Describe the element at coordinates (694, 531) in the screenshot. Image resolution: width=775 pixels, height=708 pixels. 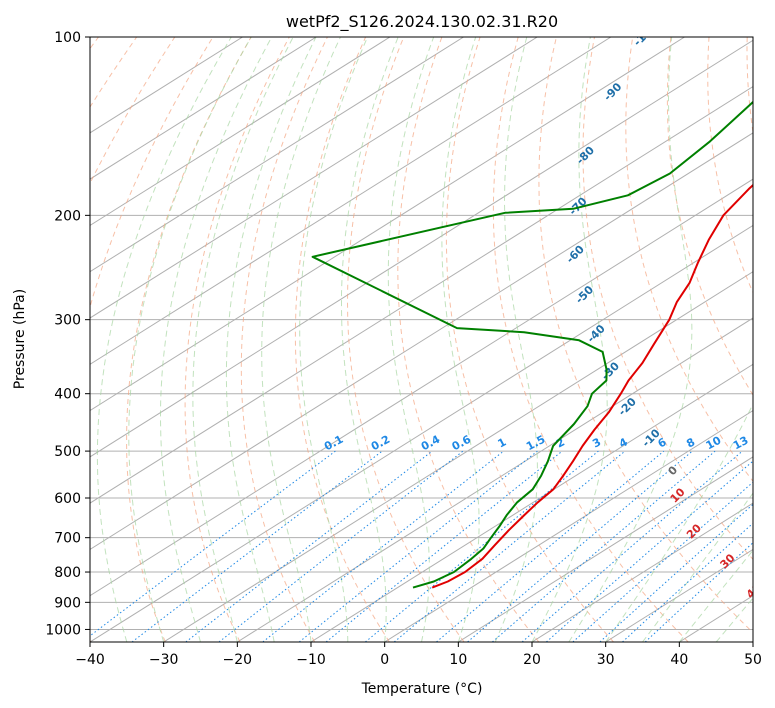
I see `moist-adiabat-label: 20` at that location.